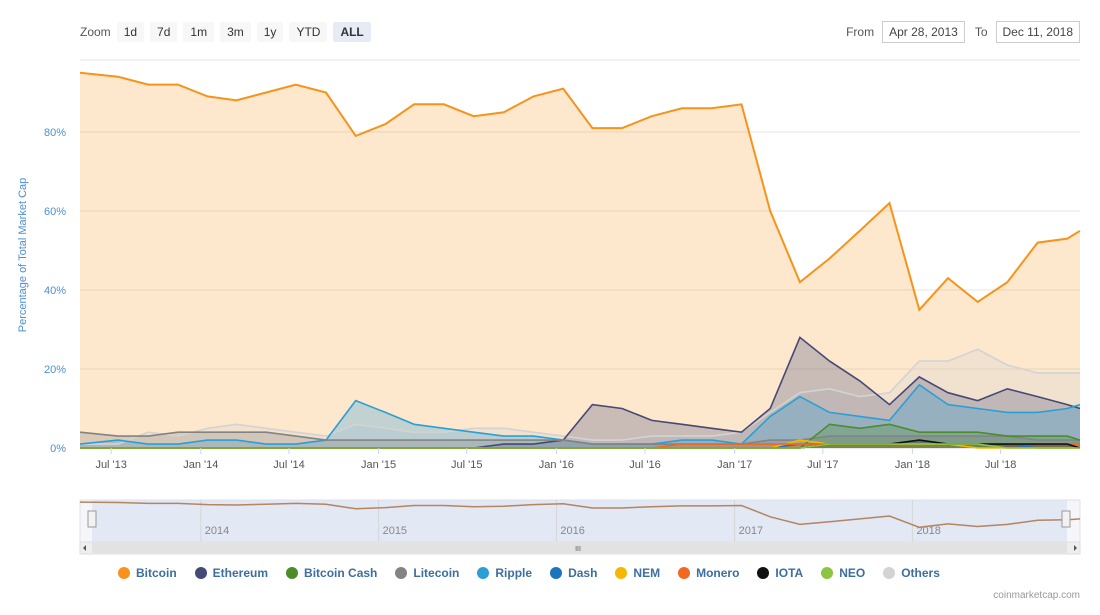 The width and height of the screenshot is (1100, 615). What do you see at coordinates (110, 465) in the screenshot?
I see `x-tick-label: Jul '13` at bounding box center [110, 465].